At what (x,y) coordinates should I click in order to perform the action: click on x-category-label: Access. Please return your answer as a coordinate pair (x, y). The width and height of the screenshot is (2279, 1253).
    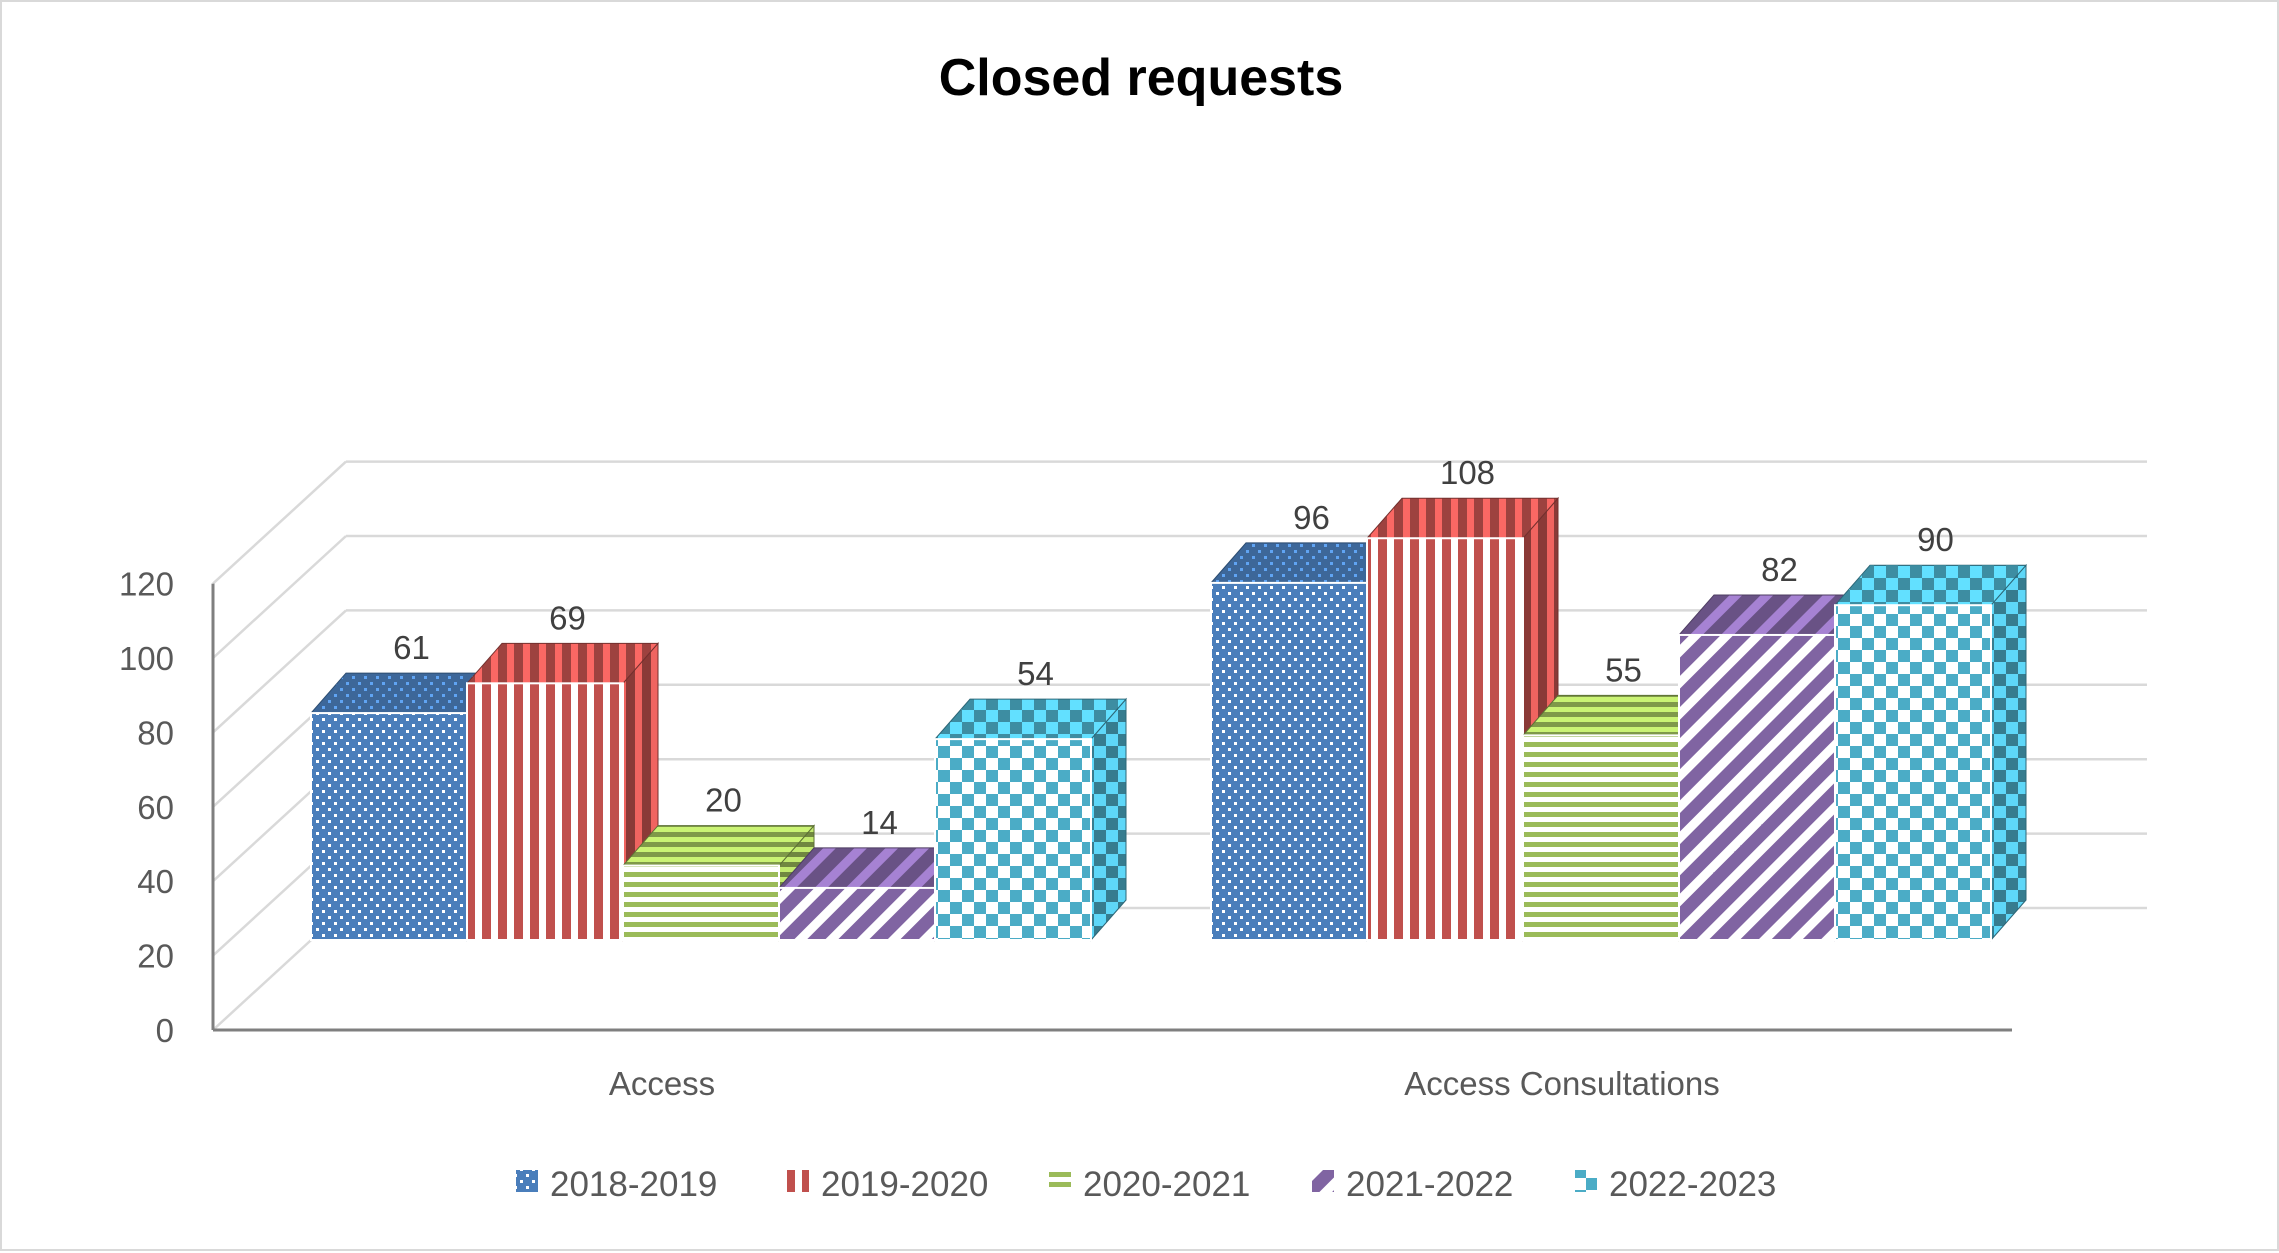
    Looking at the image, I should click on (662, 1083).